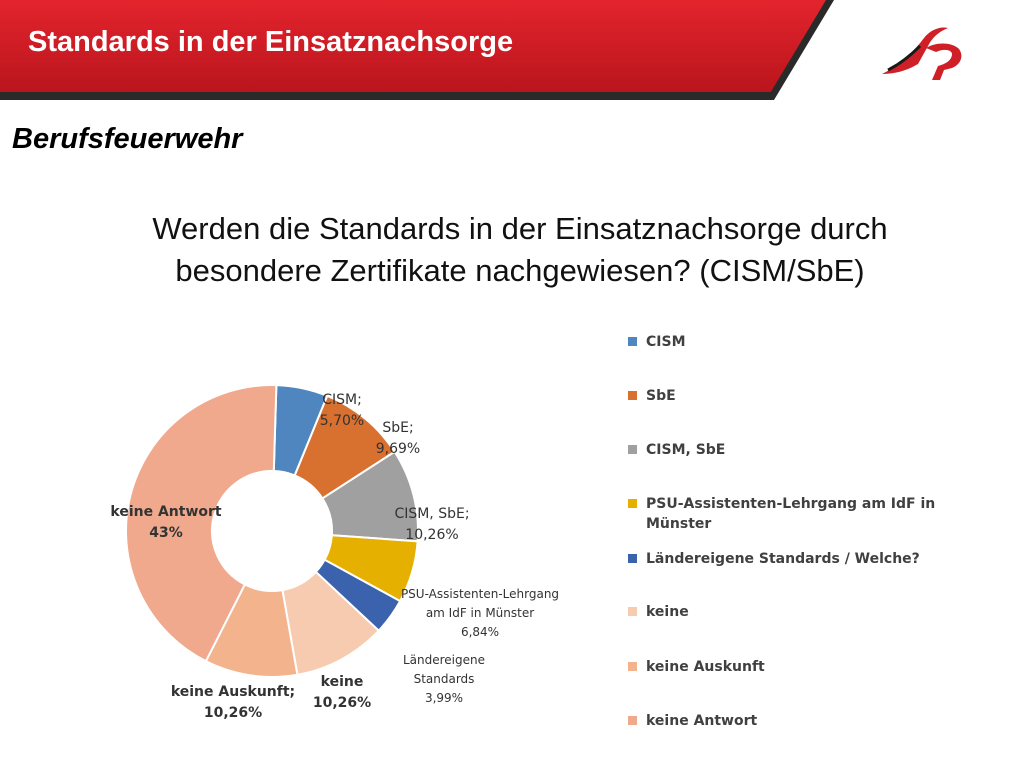 Image resolution: width=1024 pixels, height=768 pixels. What do you see at coordinates (802, 667) in the screenshot?
I see `legend-item-keine-auskunft: keine Auskunft` at bounding box center [802, 667].